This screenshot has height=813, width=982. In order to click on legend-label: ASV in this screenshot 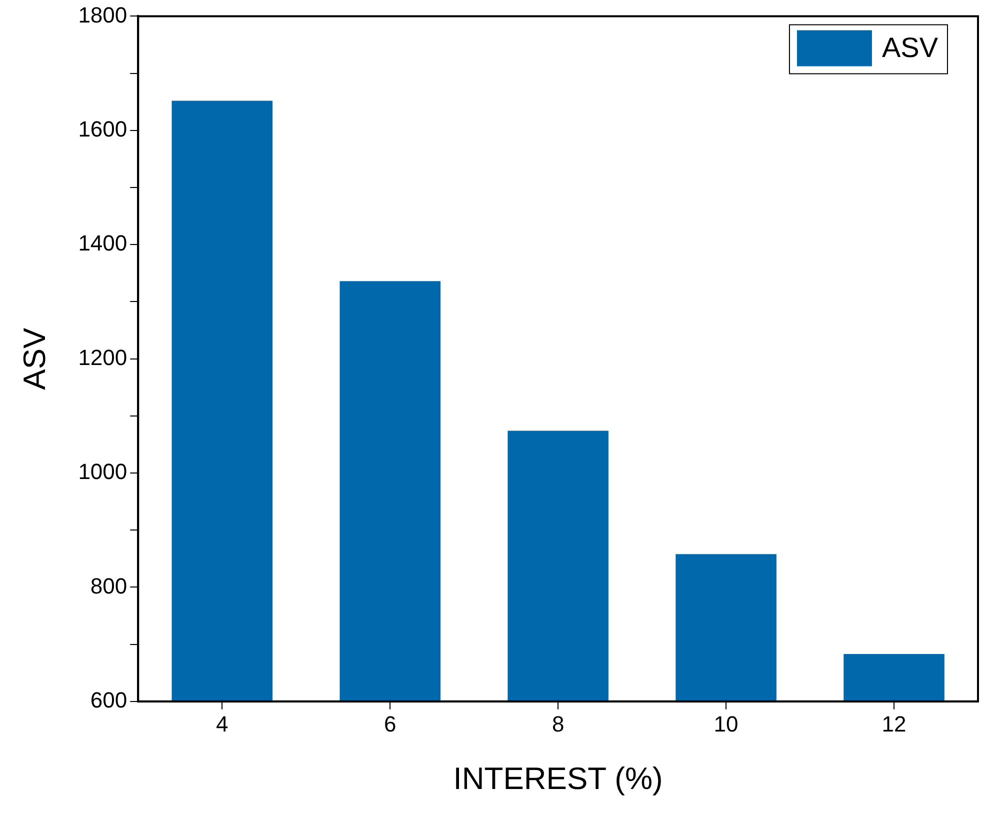, I will do `click(910, 47)`.